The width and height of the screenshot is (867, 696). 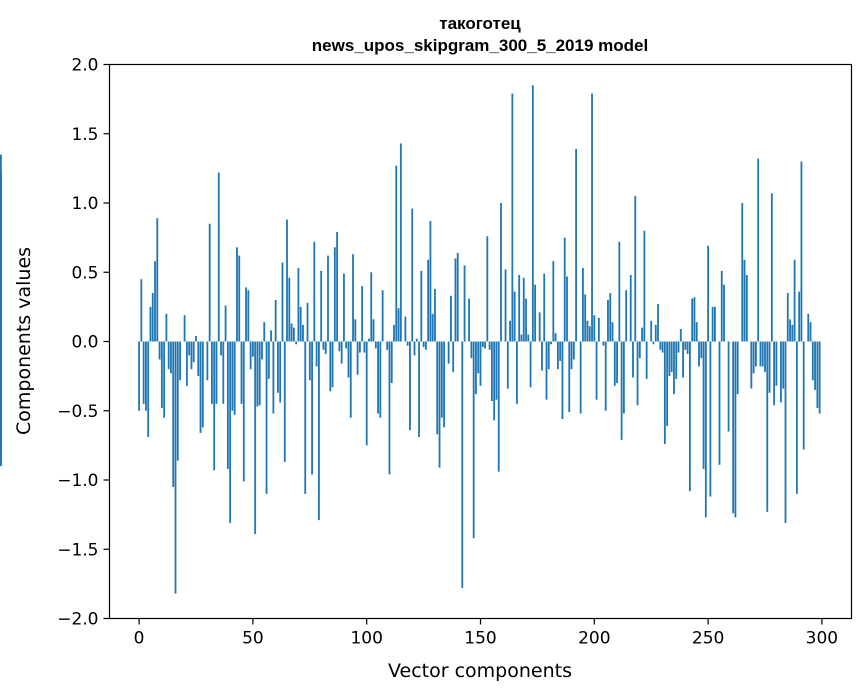 What do you see at coordinates (83, 343) in the screenshot?
I see `y-axis-ticks: −2.0 −1.5 −1.0 −0.5 0.0 0.5 1.0 1.5 2.0` at bounding box center [83, 343].